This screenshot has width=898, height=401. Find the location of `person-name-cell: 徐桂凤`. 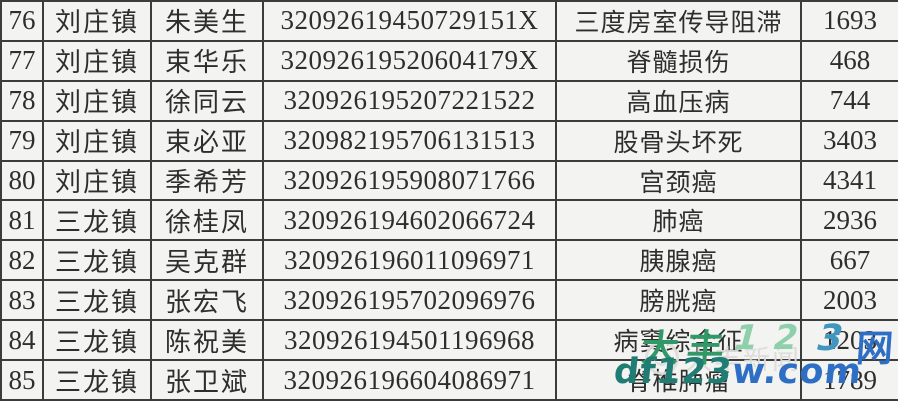

person-name-cell: 徐桂凤 is located at coordinates (207, 220).